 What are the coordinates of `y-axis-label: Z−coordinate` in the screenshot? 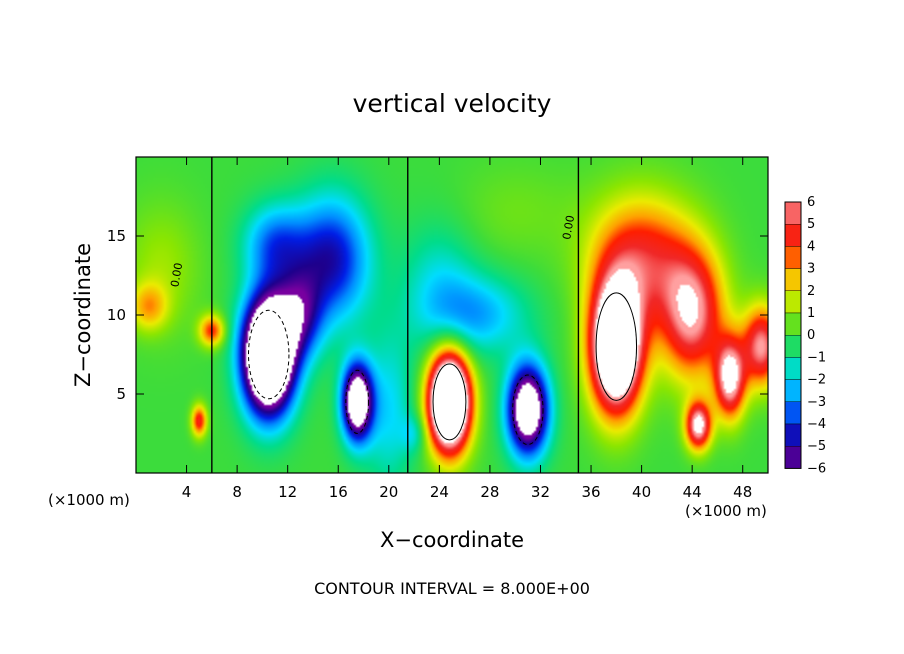 It's located at (83, 315).